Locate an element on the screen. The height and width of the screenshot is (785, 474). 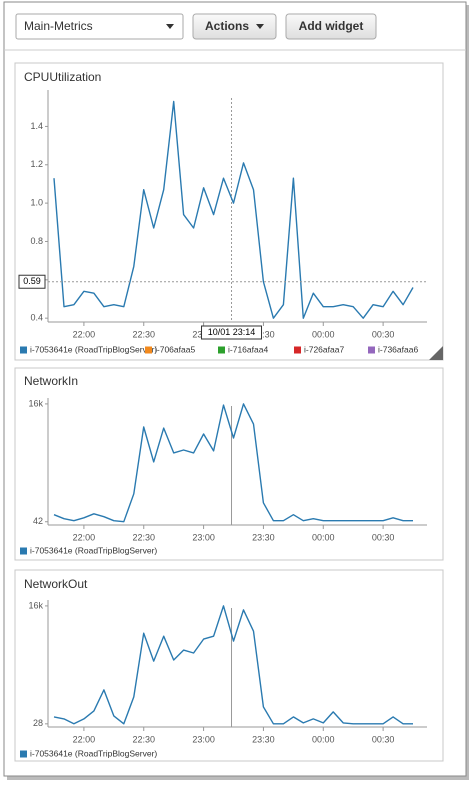
widget-title: CPUUtilization is located at coordinates (62, 77).